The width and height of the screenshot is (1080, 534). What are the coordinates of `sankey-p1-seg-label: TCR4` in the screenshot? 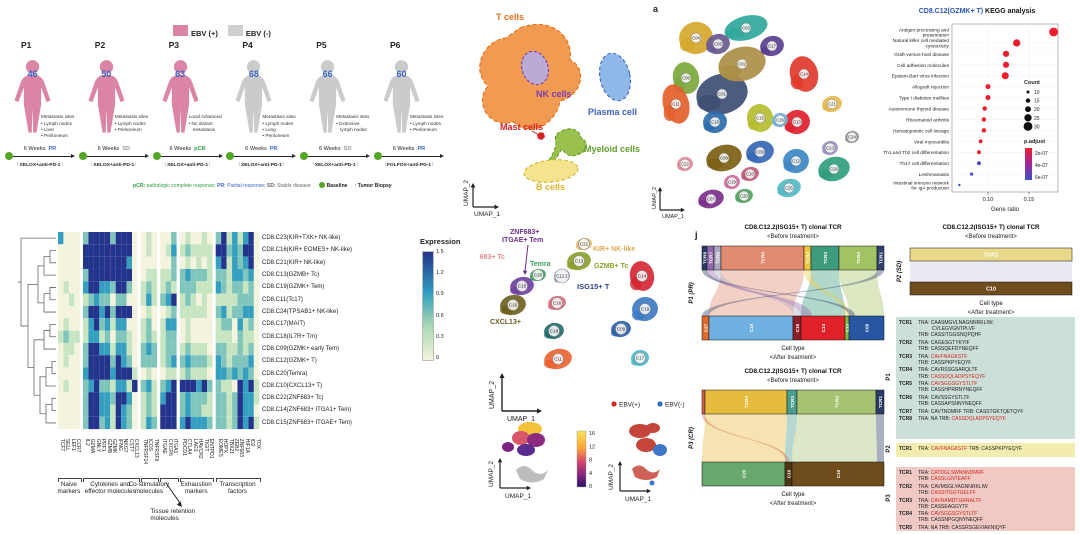 It's located at (807, 258).